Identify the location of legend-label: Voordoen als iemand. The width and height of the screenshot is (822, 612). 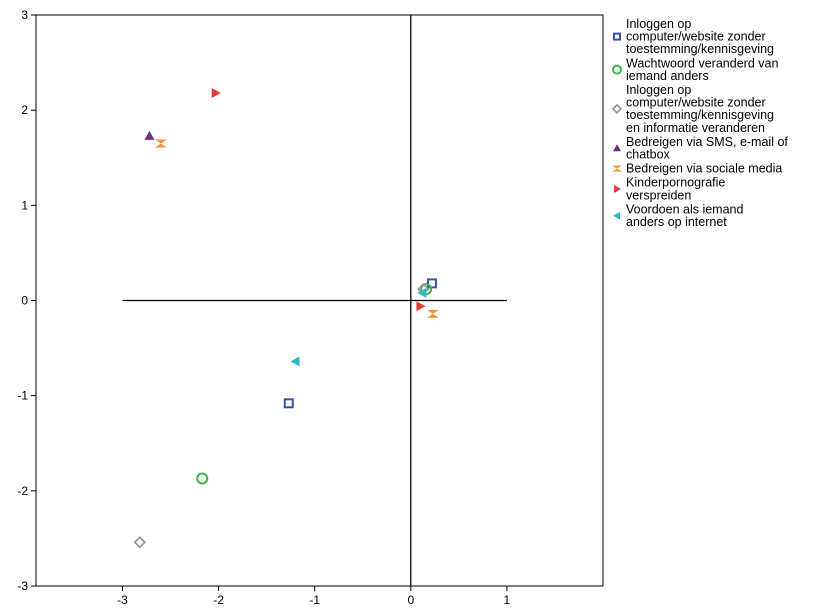
(684, 209).